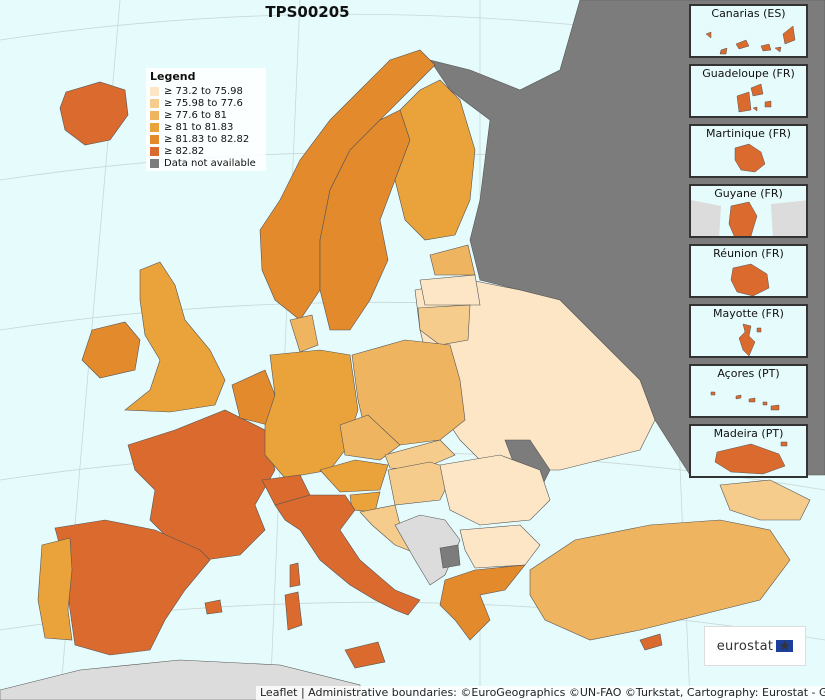 This screenshot has height=700, width=825. What do you see at coordinates (201, 485) in the screenshot?
I see `france` at bounding box center [201, 485].